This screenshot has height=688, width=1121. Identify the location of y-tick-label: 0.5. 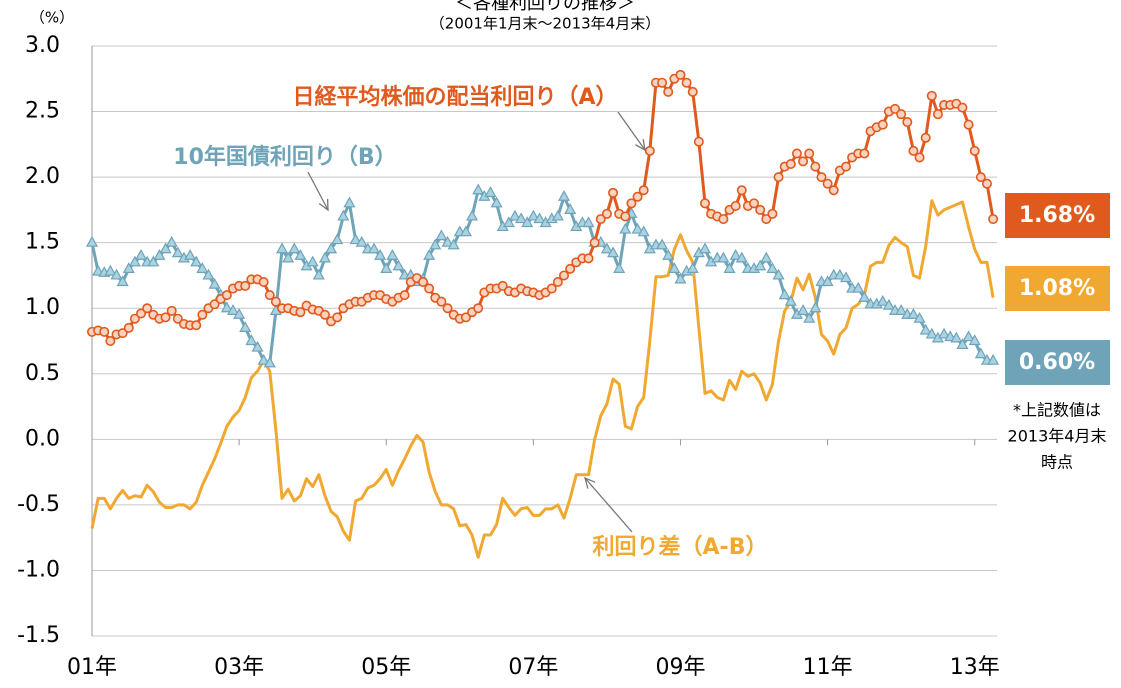
(42, 373).